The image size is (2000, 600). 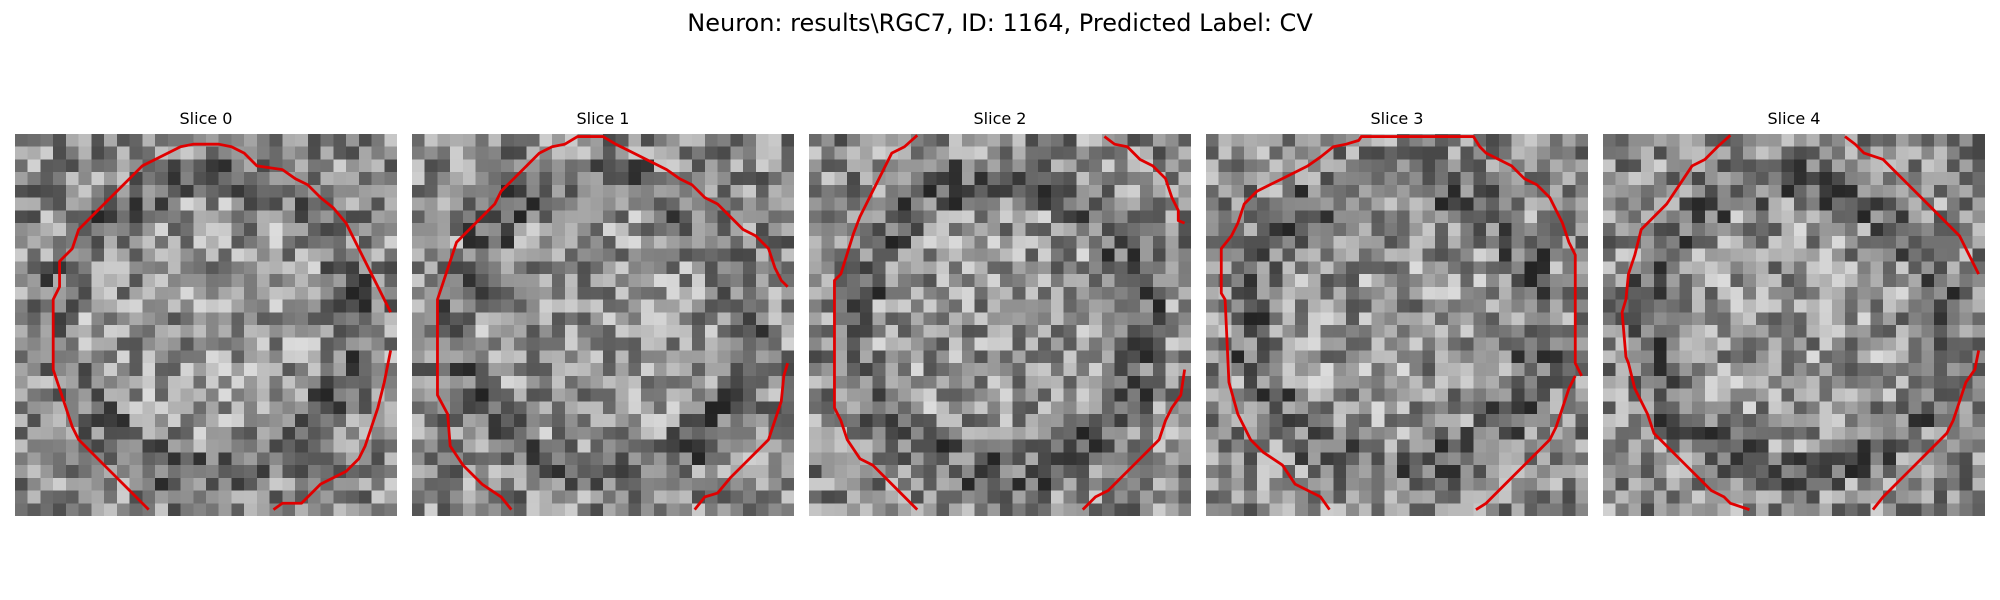 I want to click on slice-2-image, so click(x=1000, y=325).